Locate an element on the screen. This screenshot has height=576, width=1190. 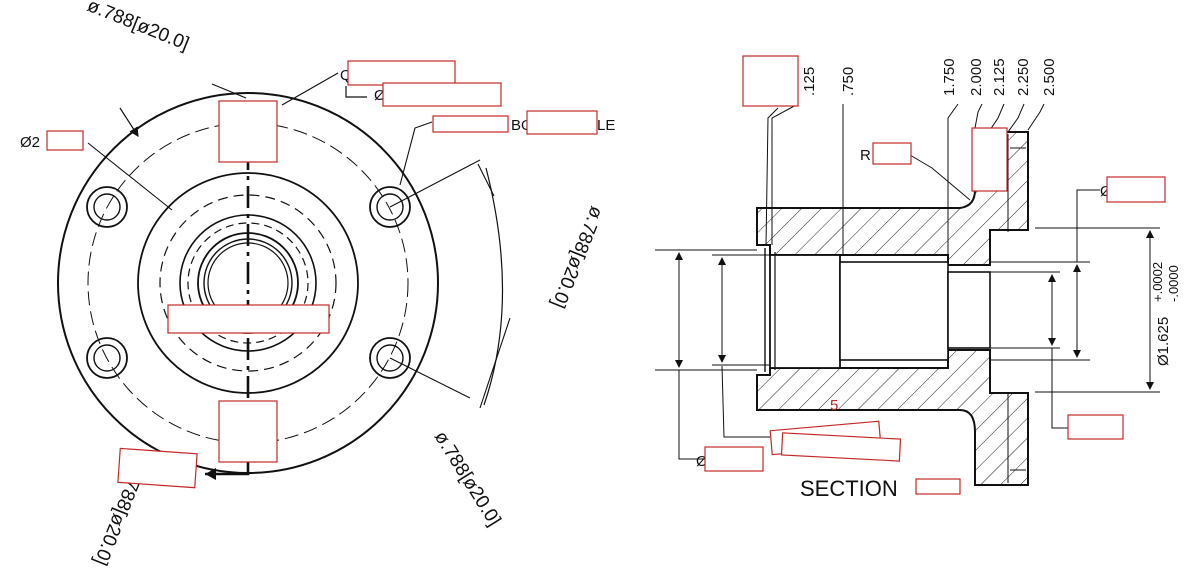
hole-dia-prefix: Ø2 is located at coordinates (30, 142).